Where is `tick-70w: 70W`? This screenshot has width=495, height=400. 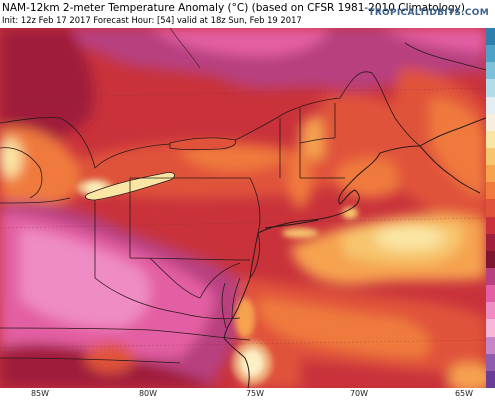 tick-70w: 70W is located at coordinates (359, 393).